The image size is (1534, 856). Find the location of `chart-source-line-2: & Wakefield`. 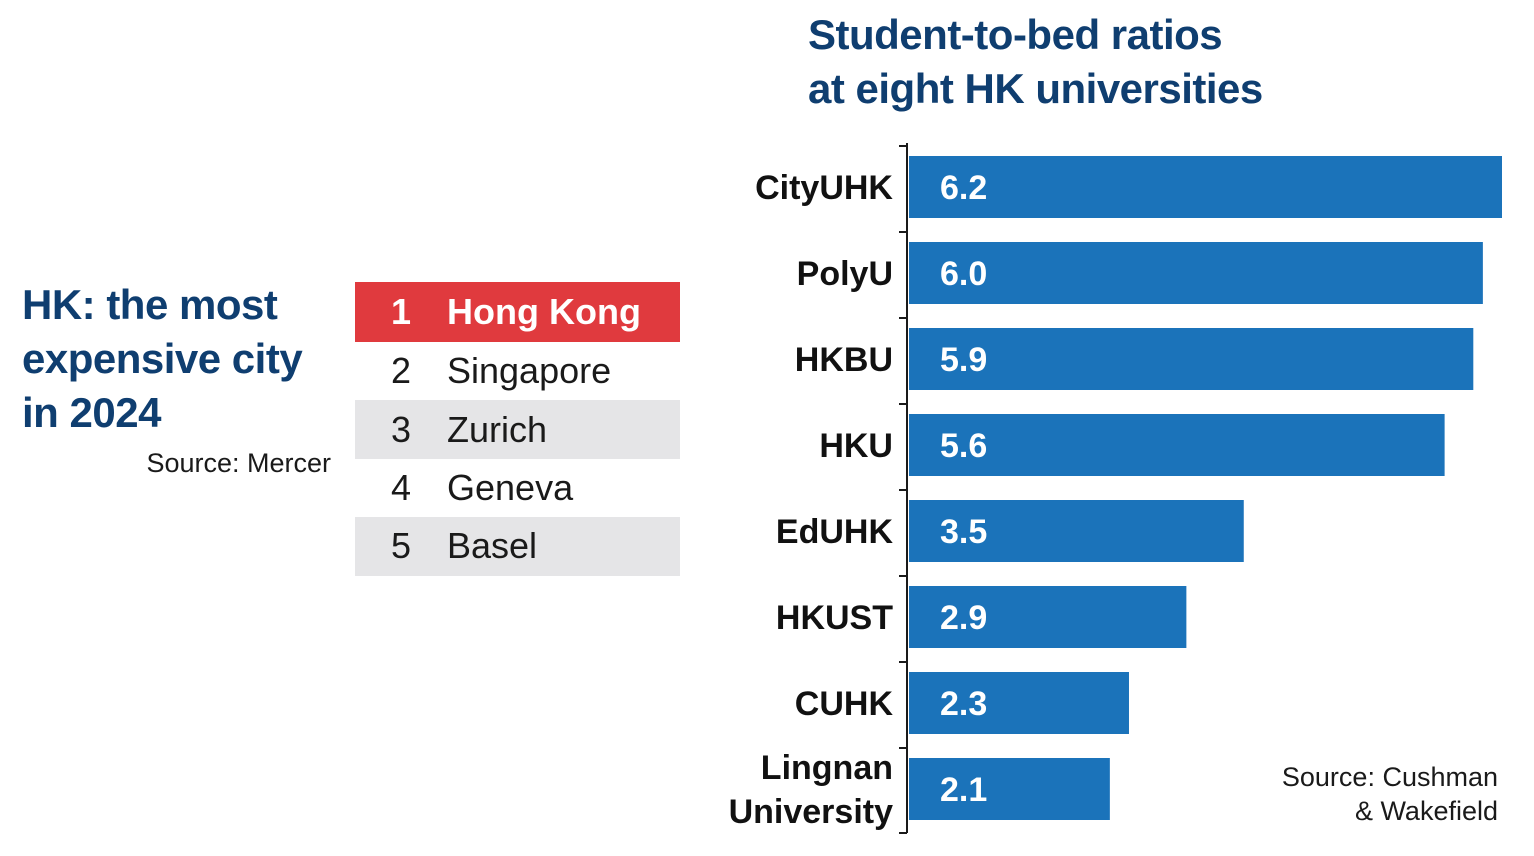

chart-source-line-2: & Wakefield is located at coordinates (1426, 811).